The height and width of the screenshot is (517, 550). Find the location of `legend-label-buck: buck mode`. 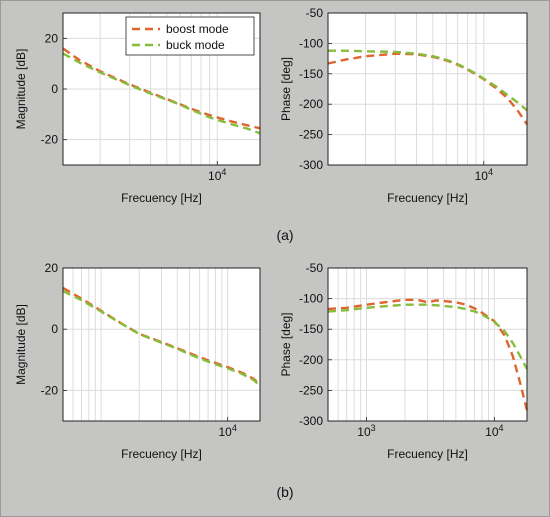

legend-label-buck: buck mode is located at coordinates (195, 45).